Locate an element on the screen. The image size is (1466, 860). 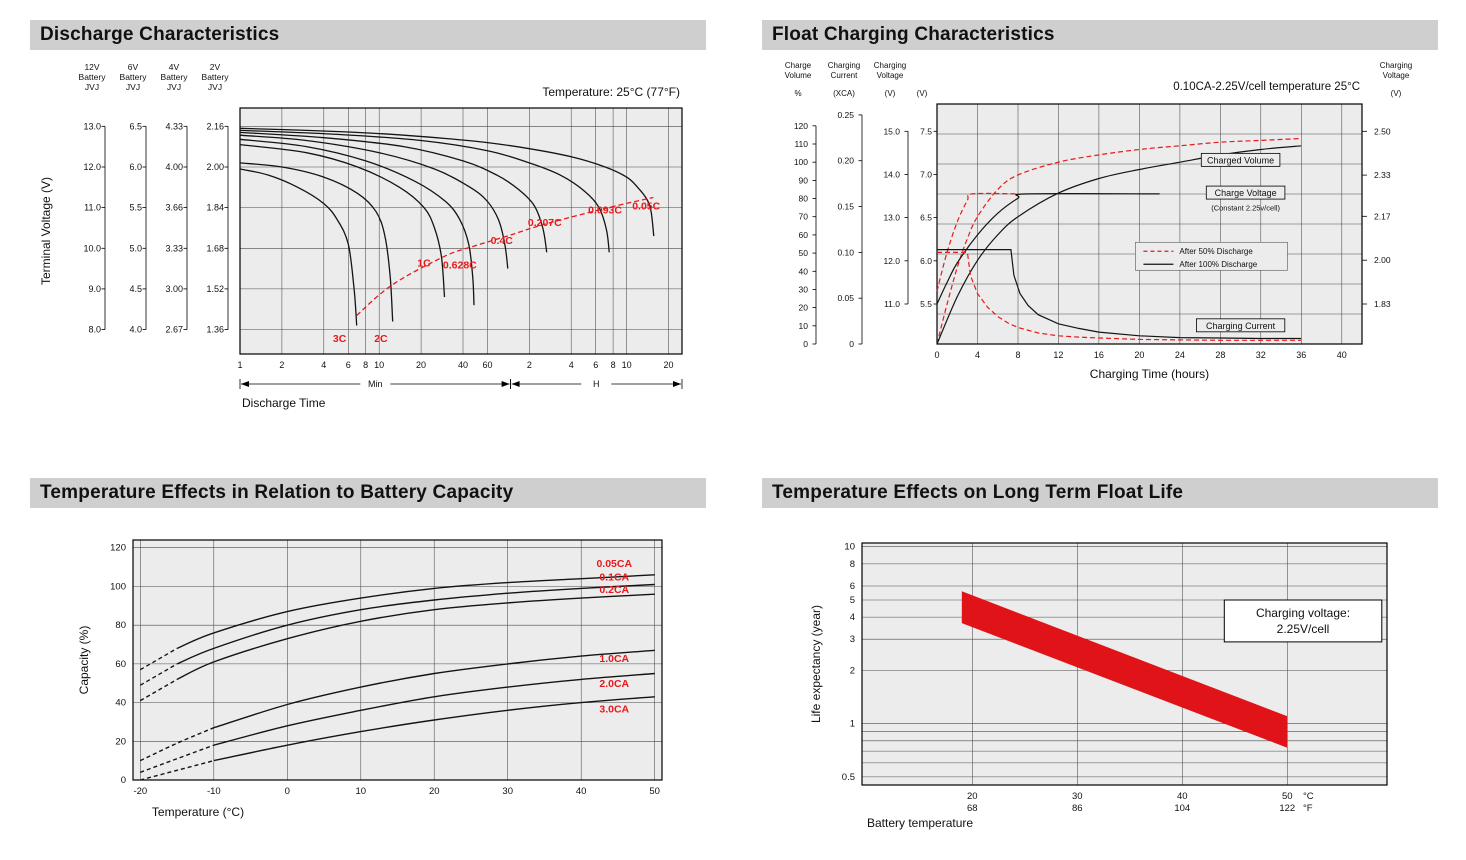
series-label-box is located at coordinates (1245, 192).